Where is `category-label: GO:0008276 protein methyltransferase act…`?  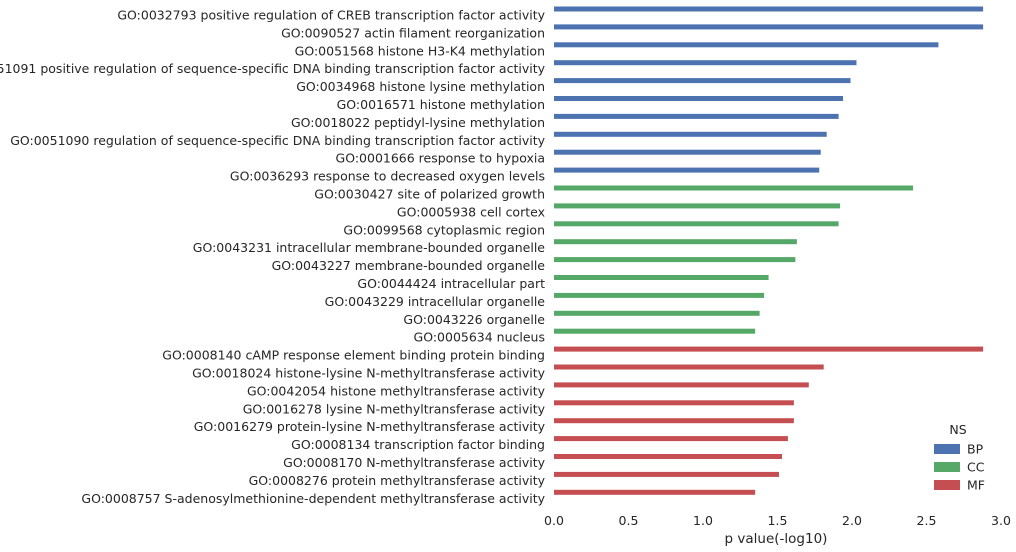
category-label: GO:0008276 protein methyltransferase act… is located at coordinates (397, 480).